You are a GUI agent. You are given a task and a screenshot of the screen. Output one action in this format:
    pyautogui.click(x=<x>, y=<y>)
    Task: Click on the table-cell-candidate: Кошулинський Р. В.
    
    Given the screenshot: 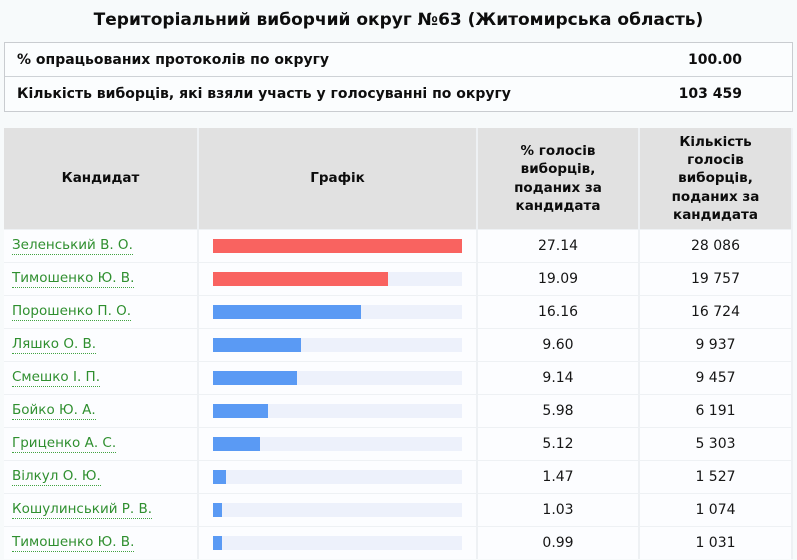 What is the action you would take?
    pyautogui.click(x=100, y=510)
    